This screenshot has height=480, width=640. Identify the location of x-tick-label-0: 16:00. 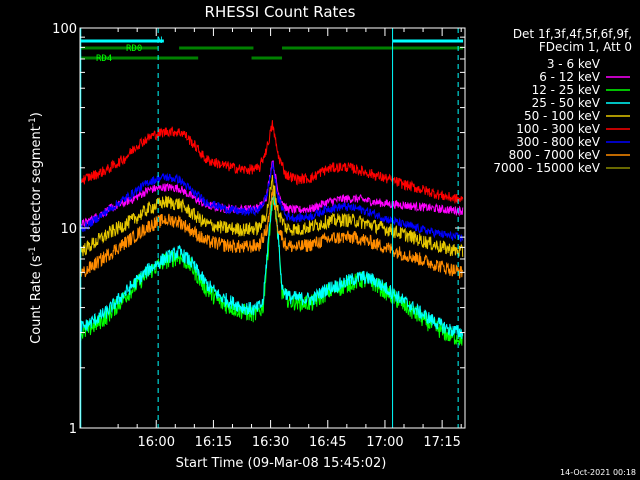
(156, 442).